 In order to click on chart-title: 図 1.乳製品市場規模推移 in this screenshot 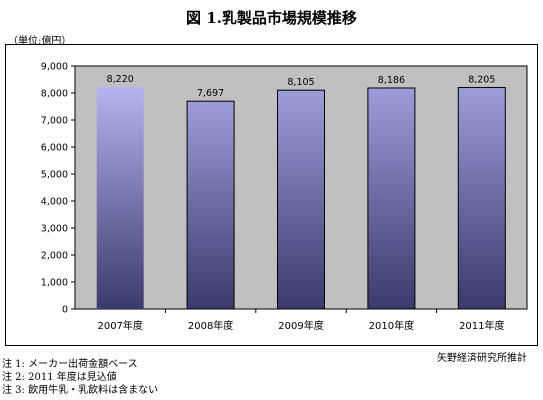, I will do `click(271, 18)`.